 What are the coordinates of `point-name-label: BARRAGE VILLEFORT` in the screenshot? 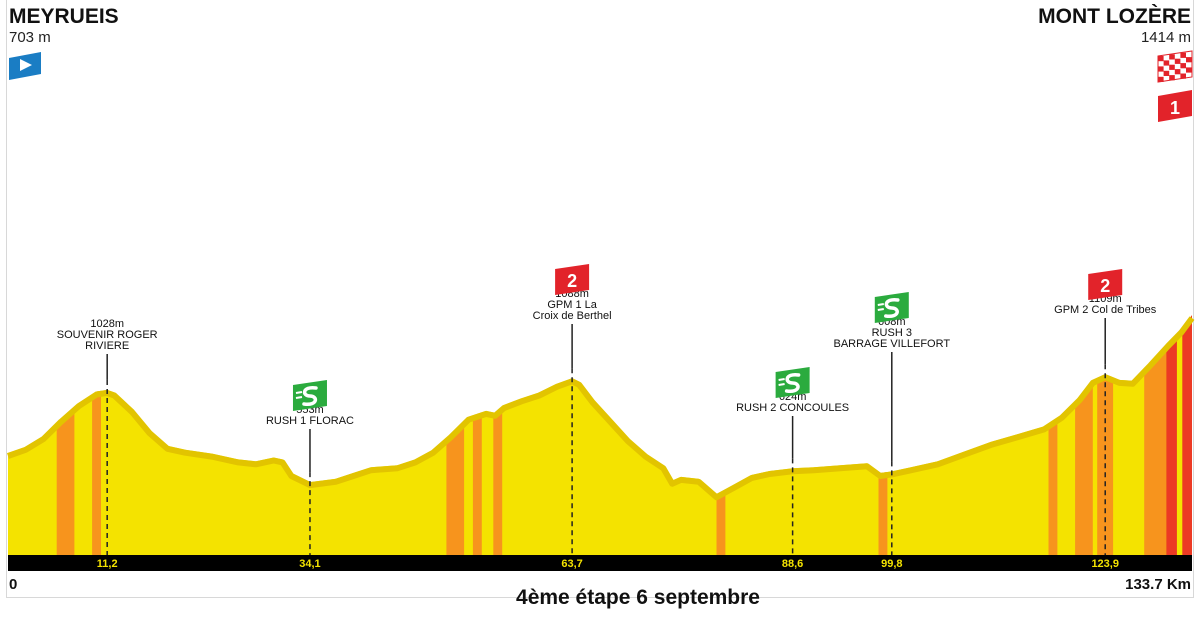 It's located at (892, 344).